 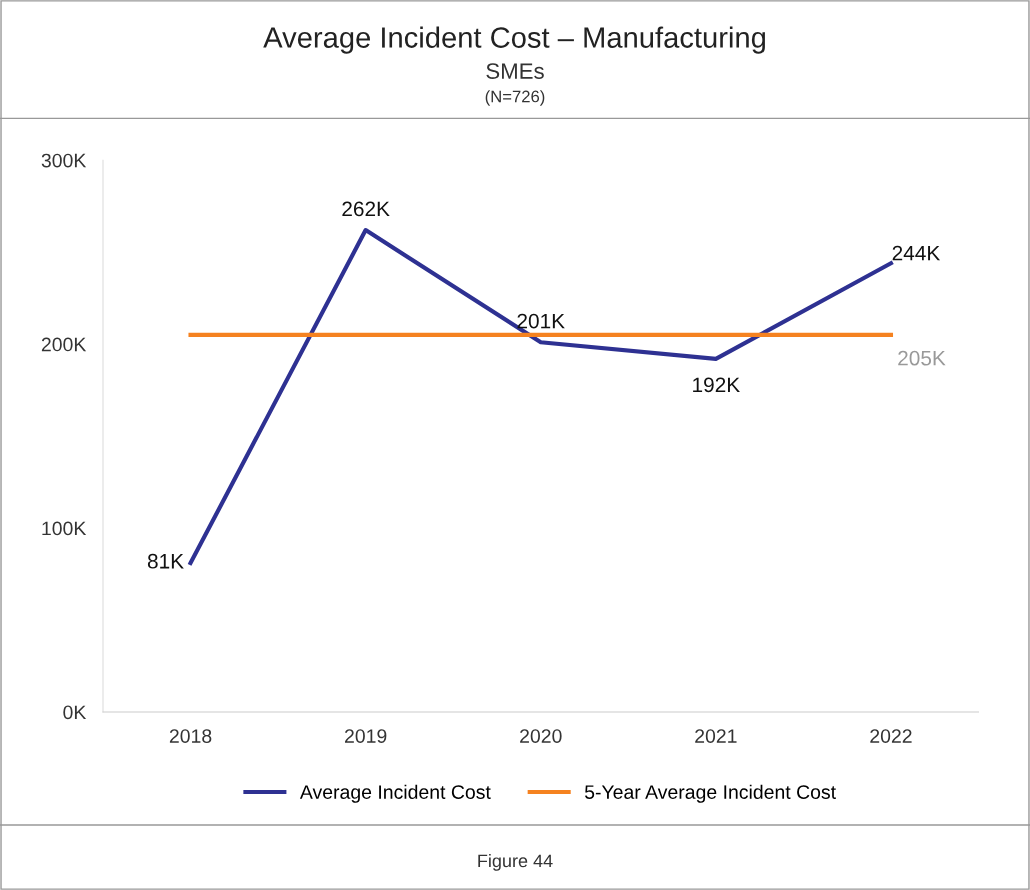 I want to click on x-tick-label: 2022, so click(x=891, y=736).